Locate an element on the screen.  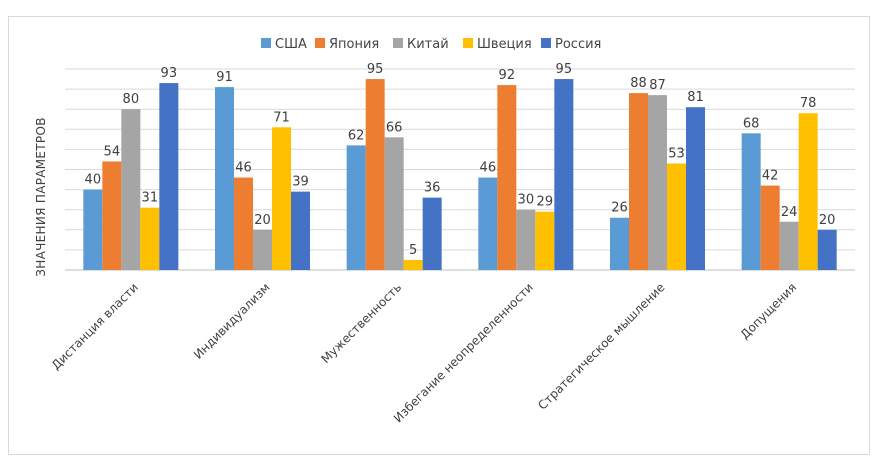
data-label: 24 is located at coordinates (789, 212).